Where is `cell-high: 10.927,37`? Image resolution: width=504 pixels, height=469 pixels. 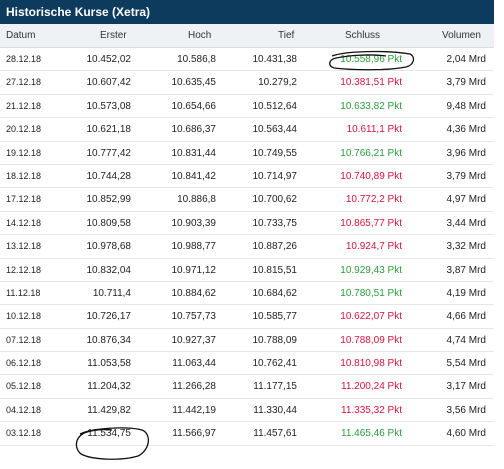 cell-high: 10.927,37 is located at coordinates (194, 340).